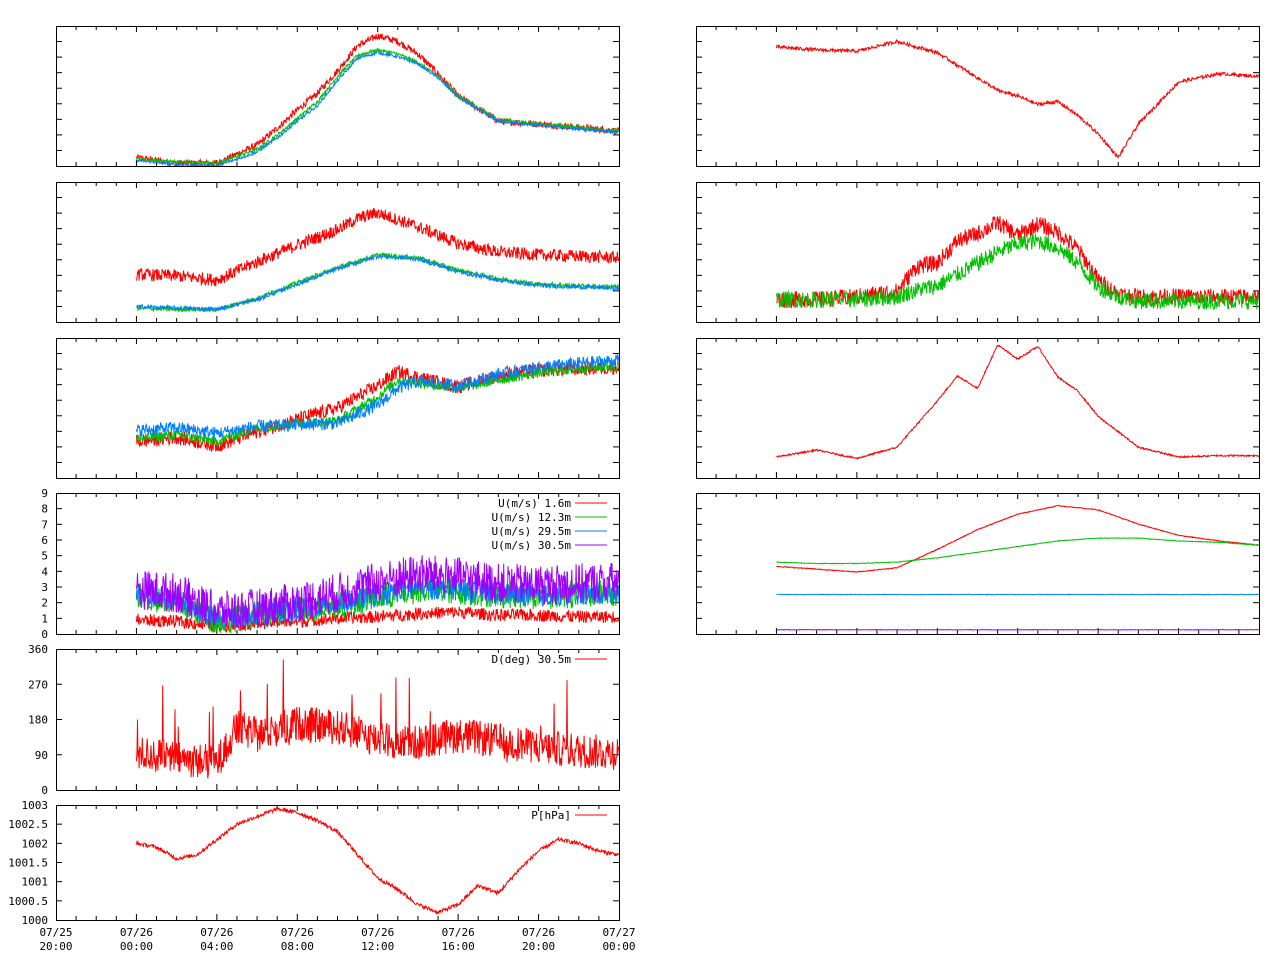  I want to click on x-tick-label-time: 12:00, so click(377, 946).